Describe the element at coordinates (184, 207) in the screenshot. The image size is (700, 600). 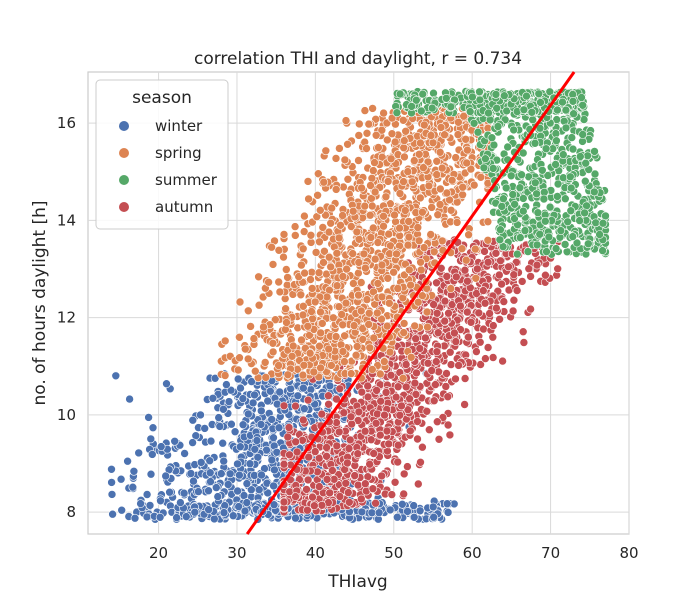
I see `legend-label-autumn: autumn` at that location.